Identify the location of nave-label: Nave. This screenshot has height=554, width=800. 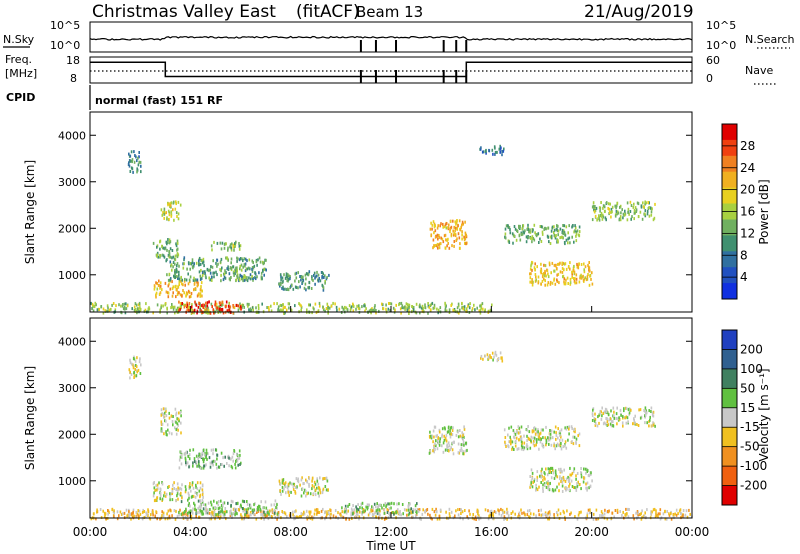
(759, 70).